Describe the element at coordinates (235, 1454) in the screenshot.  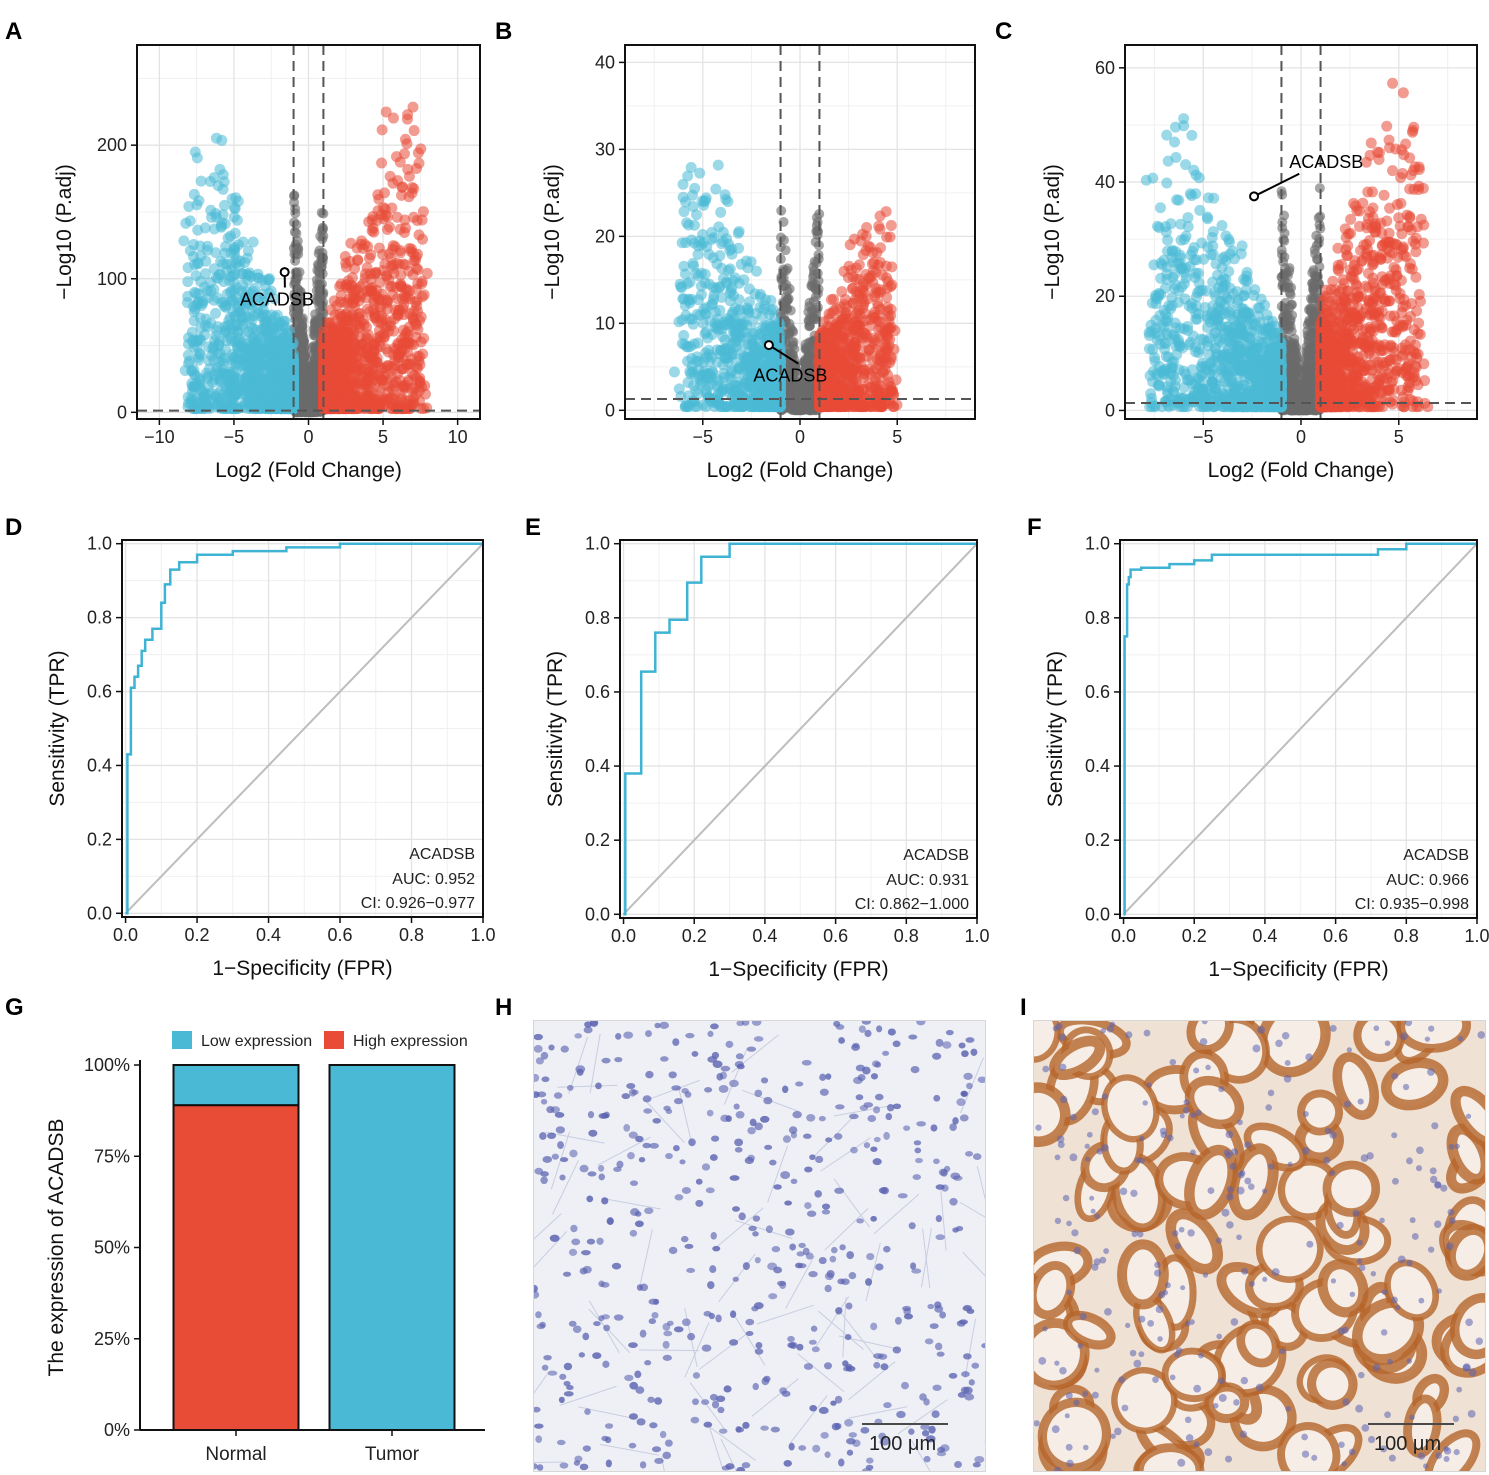
I see `x-category-label: Normal` at that location.